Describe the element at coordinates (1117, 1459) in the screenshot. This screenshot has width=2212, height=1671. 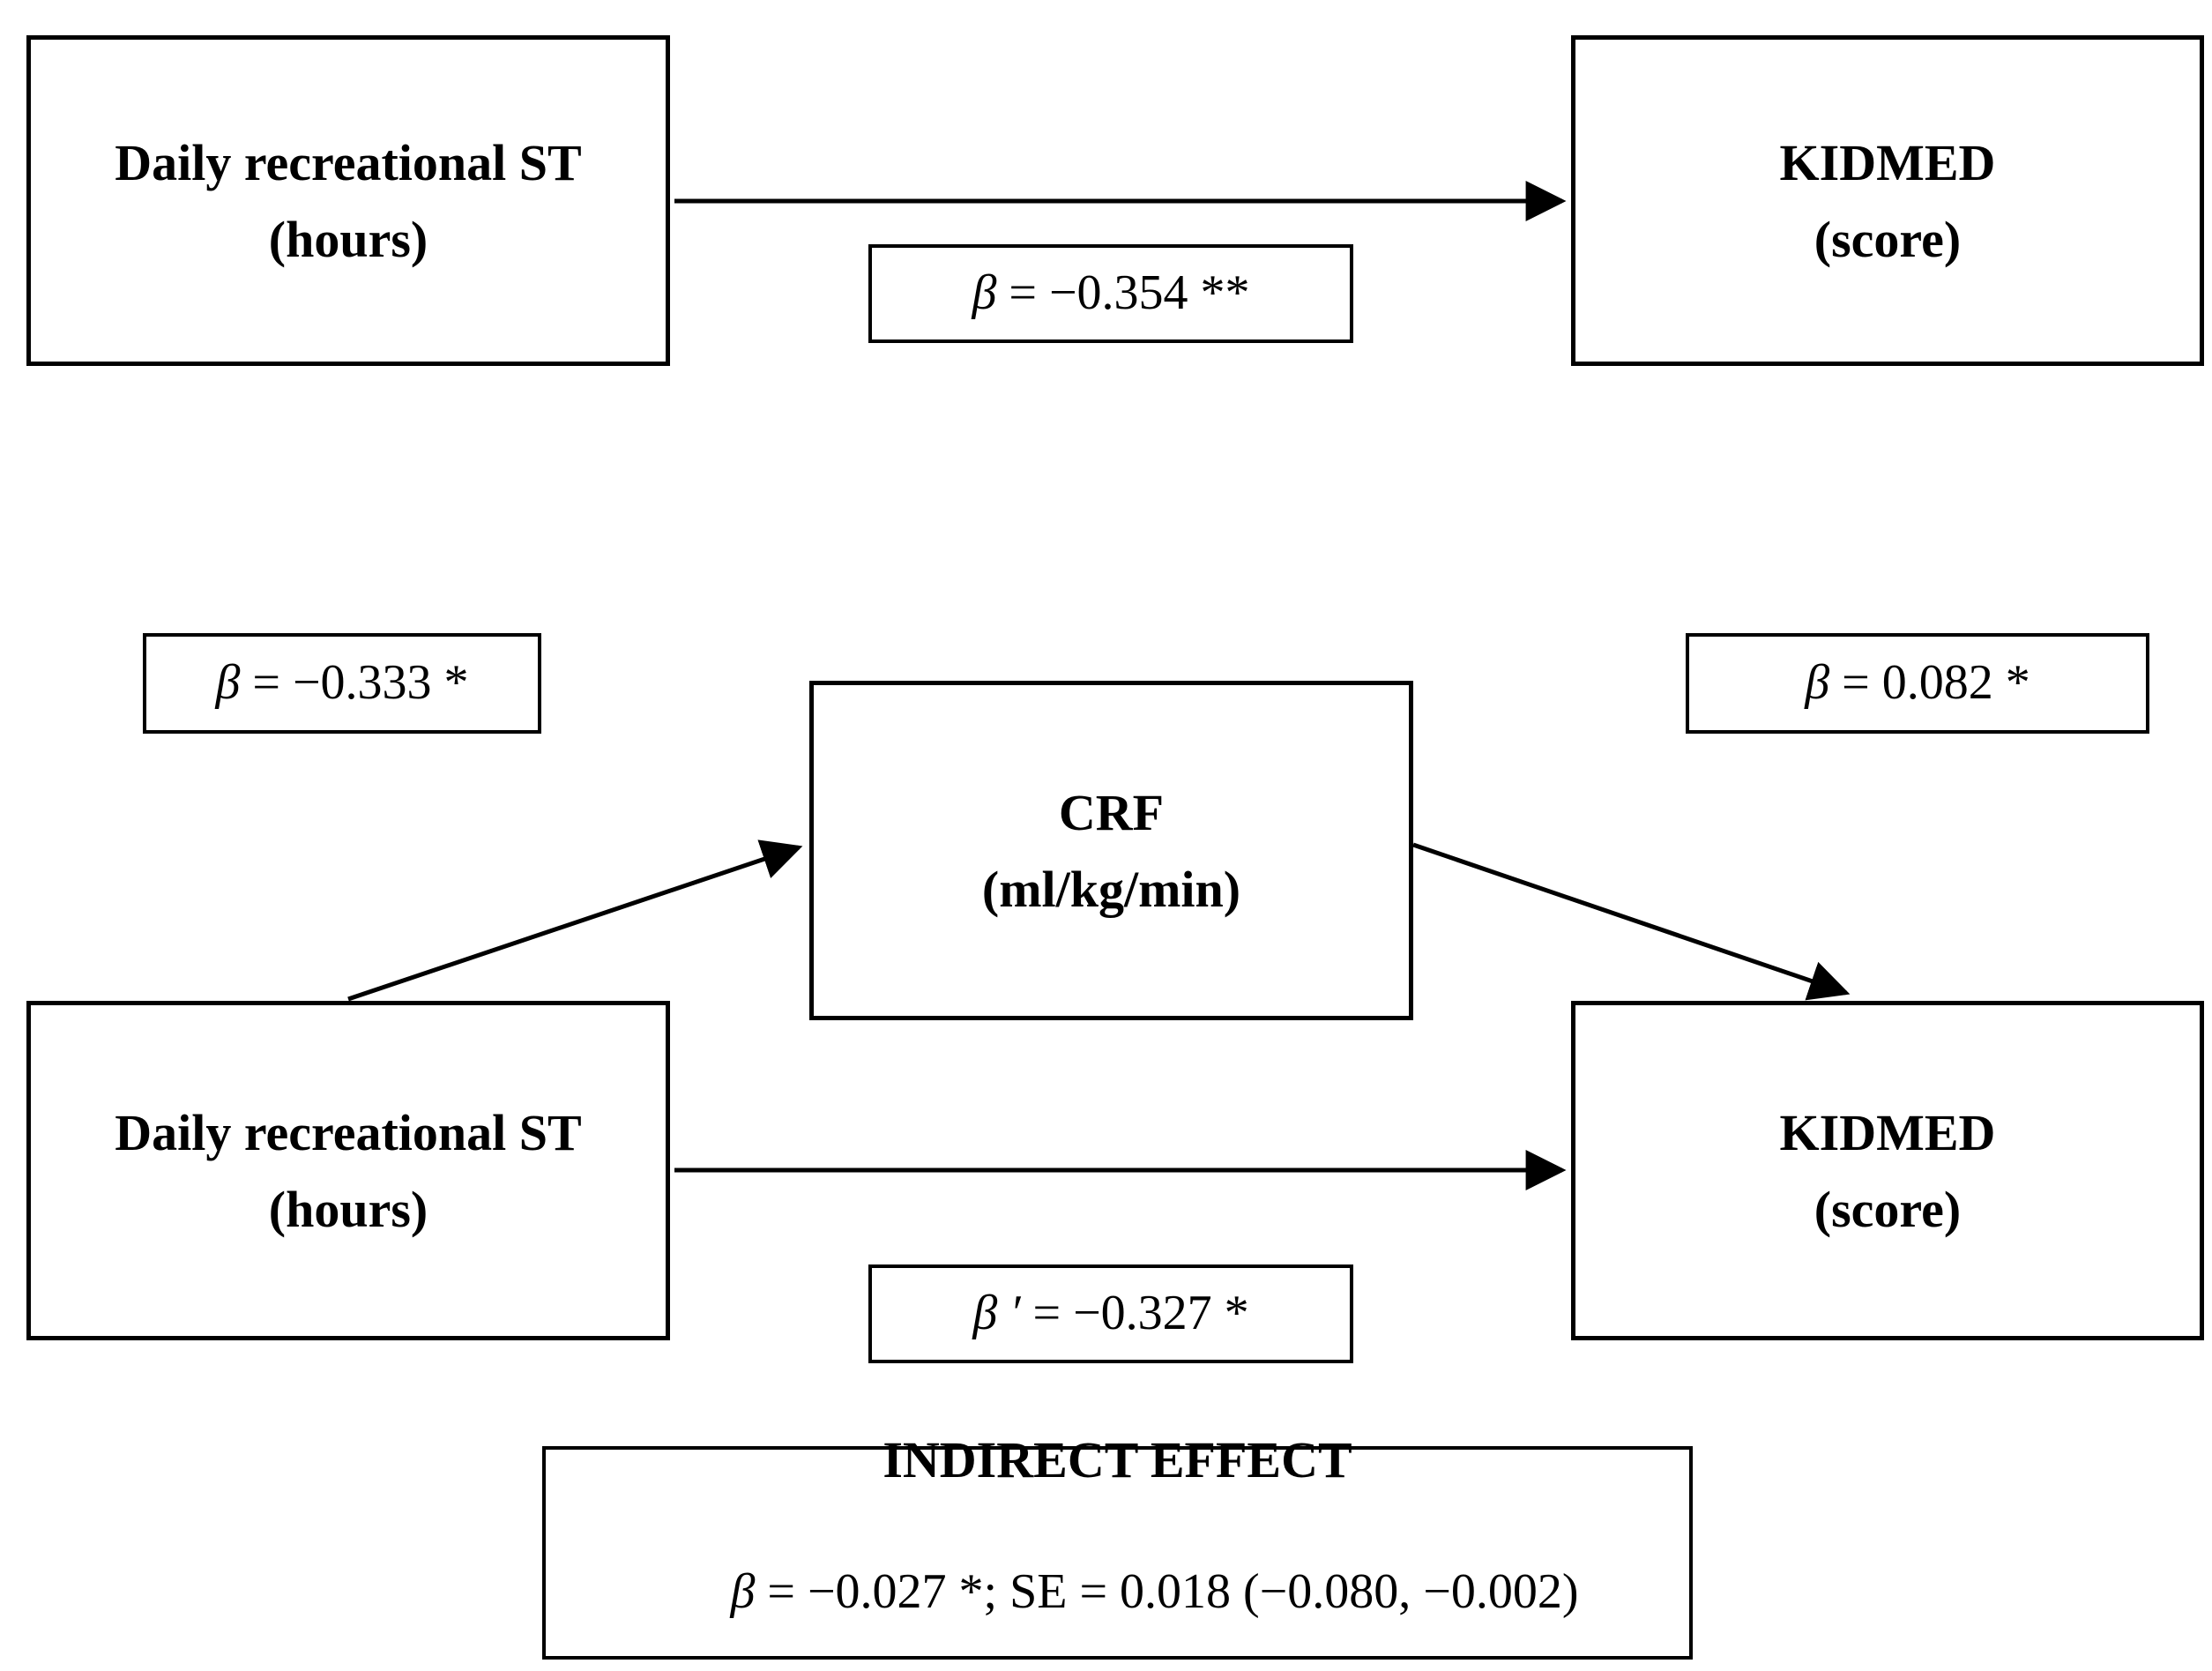
I see `indirect-effect-title: INDIRECT EFFECT` at that location.